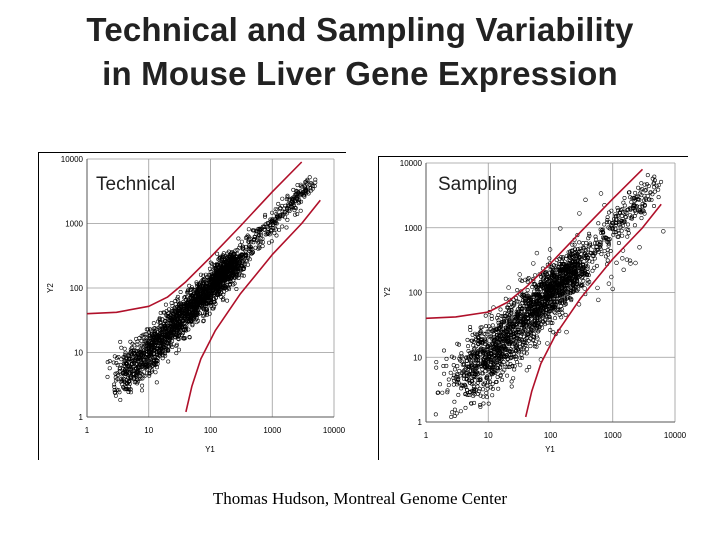 The height and width of the screenshot is (540, 720). I want to click on technical-x-tick-label: 1, so click(87, 430).